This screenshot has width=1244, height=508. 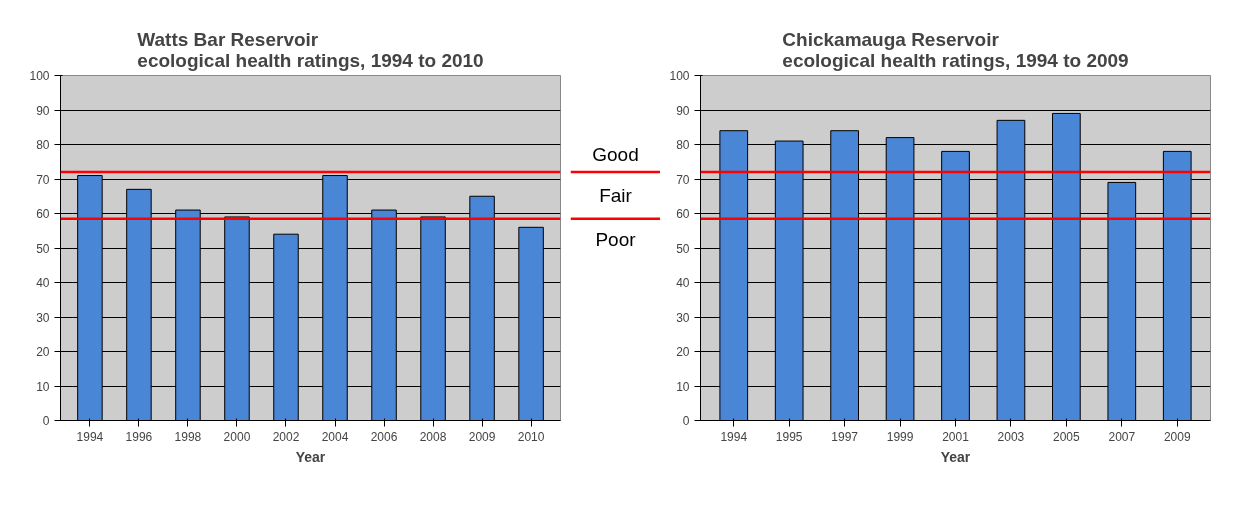 What do you see at coordinates (900, 436) in the screenshot?
I see `x-tick-label: 1999` at bounding box center [900, 436].